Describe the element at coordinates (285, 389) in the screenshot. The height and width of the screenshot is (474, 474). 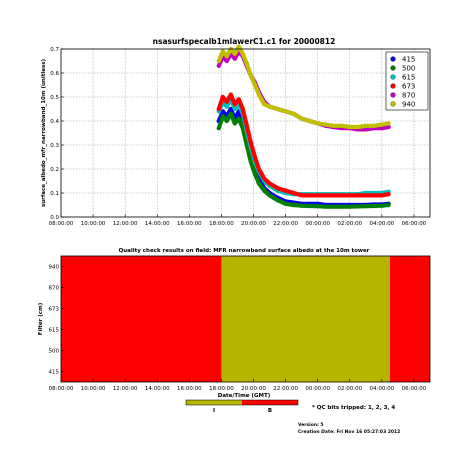
I see `qc-x-tick-label: 22:00:00` at that location.